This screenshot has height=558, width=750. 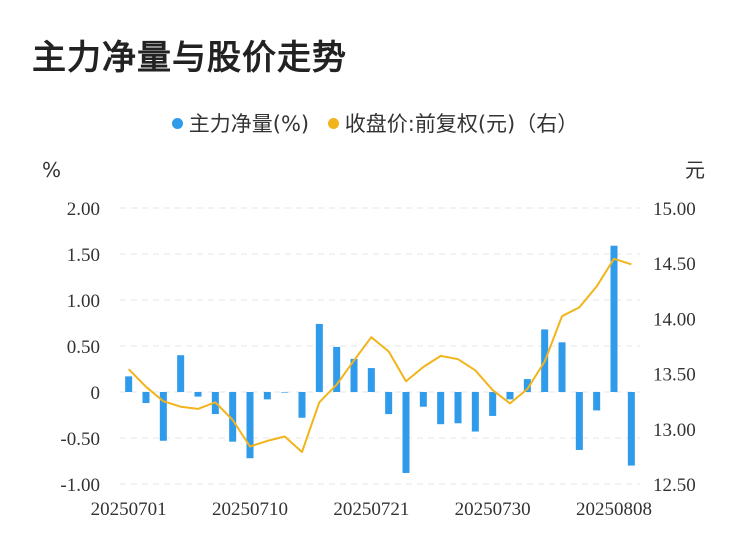 I want to click on y-left-tick-label: 0.50, so click(x=83, y=347).